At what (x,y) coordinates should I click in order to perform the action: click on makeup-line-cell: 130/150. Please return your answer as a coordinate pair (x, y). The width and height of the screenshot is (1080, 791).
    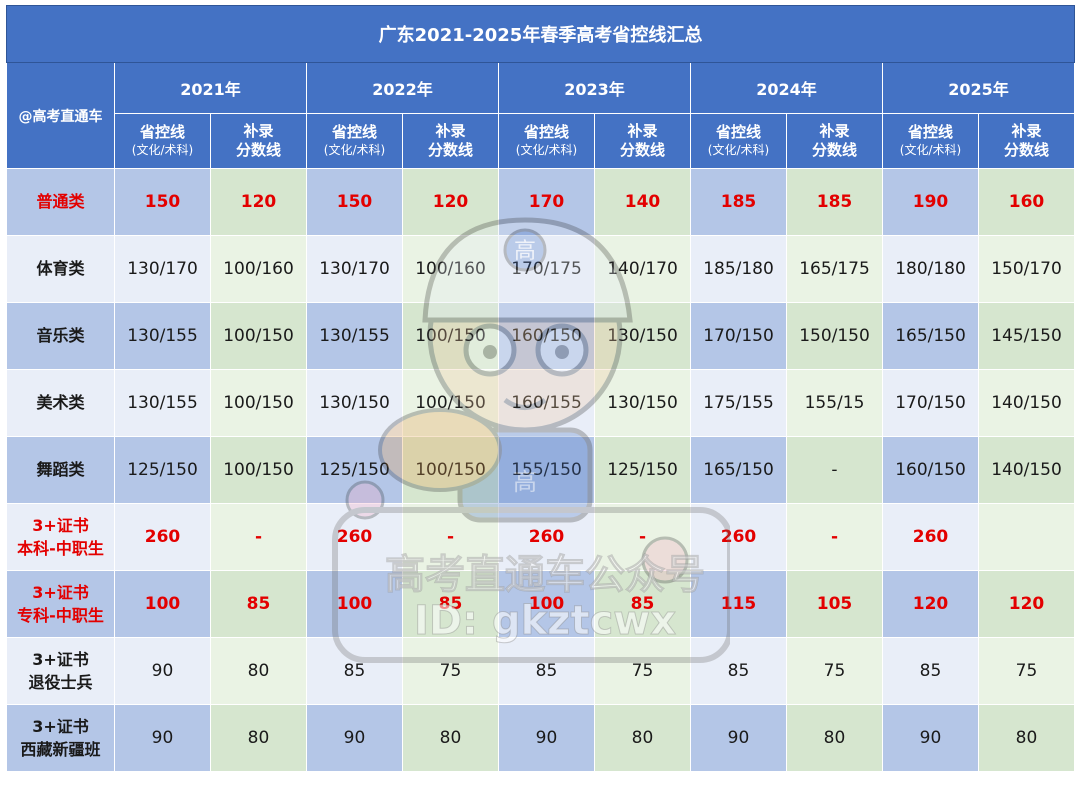
    Looking at the image, I should click on (642, 403).